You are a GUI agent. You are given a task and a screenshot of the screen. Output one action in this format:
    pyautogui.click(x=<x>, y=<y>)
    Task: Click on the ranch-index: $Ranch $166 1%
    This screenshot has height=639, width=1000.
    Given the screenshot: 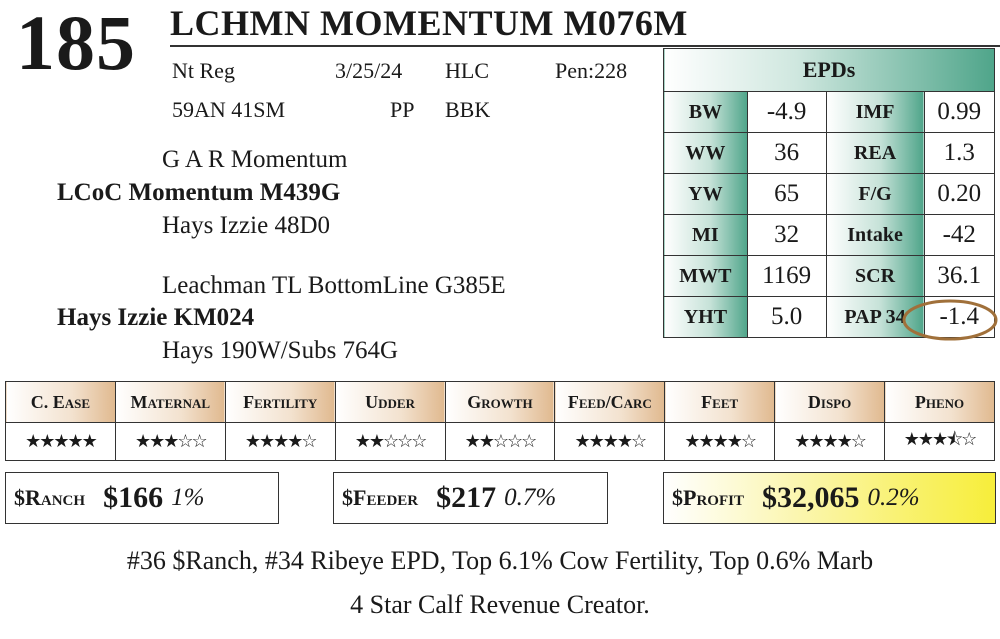 What is the action you would take?
    pyautogui.click(x=142, y=498)
    